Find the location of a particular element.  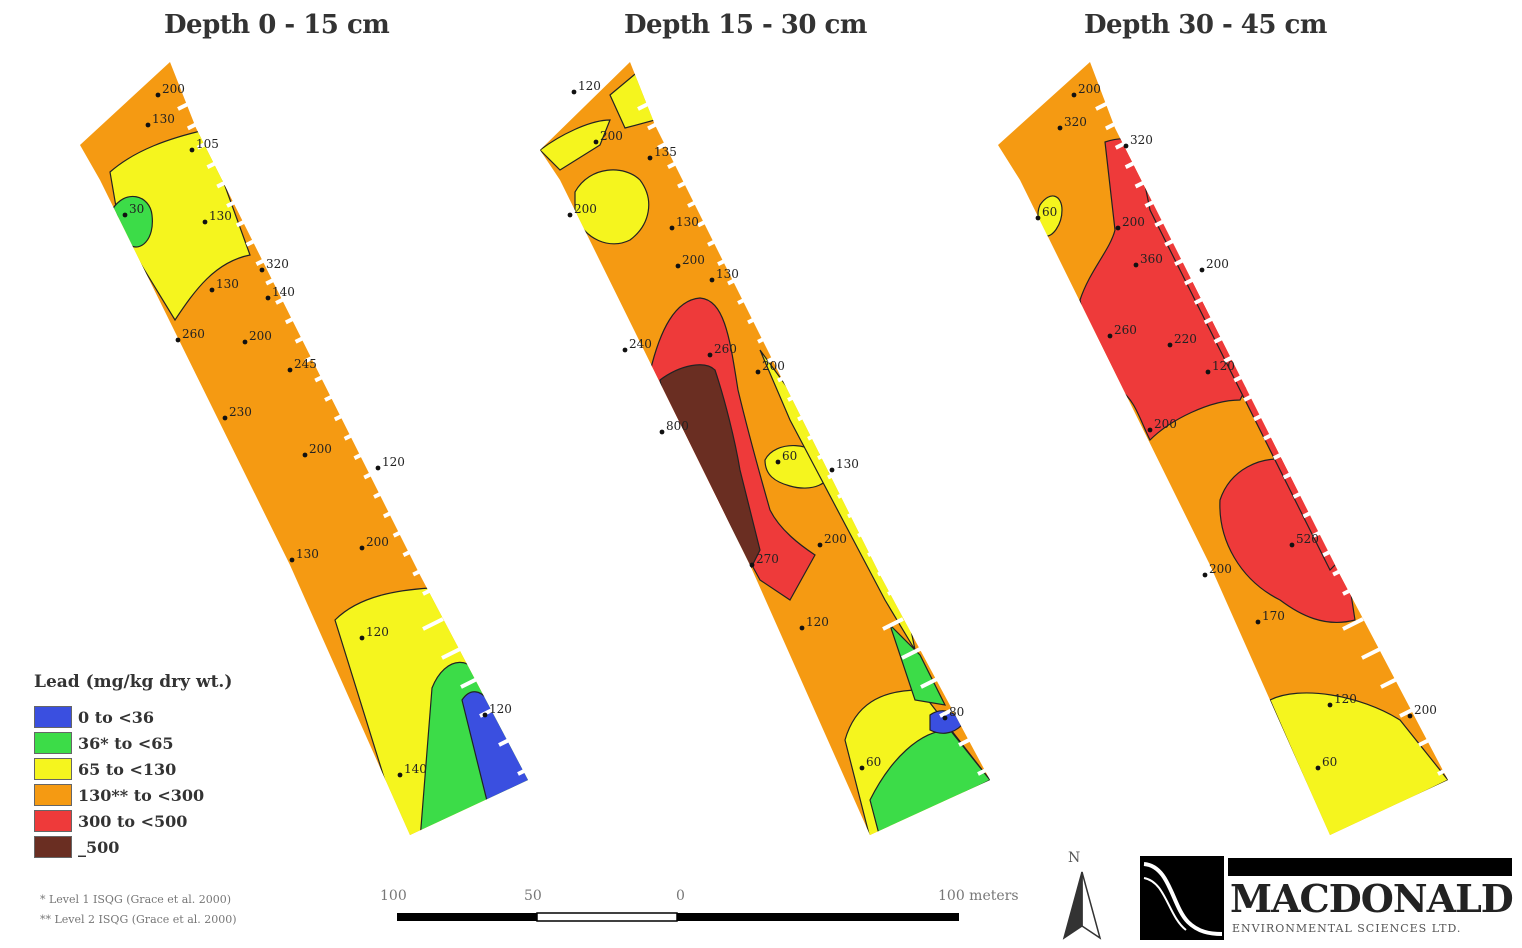

legend-item: 65 to <130 is located at coordinates (133, 769).